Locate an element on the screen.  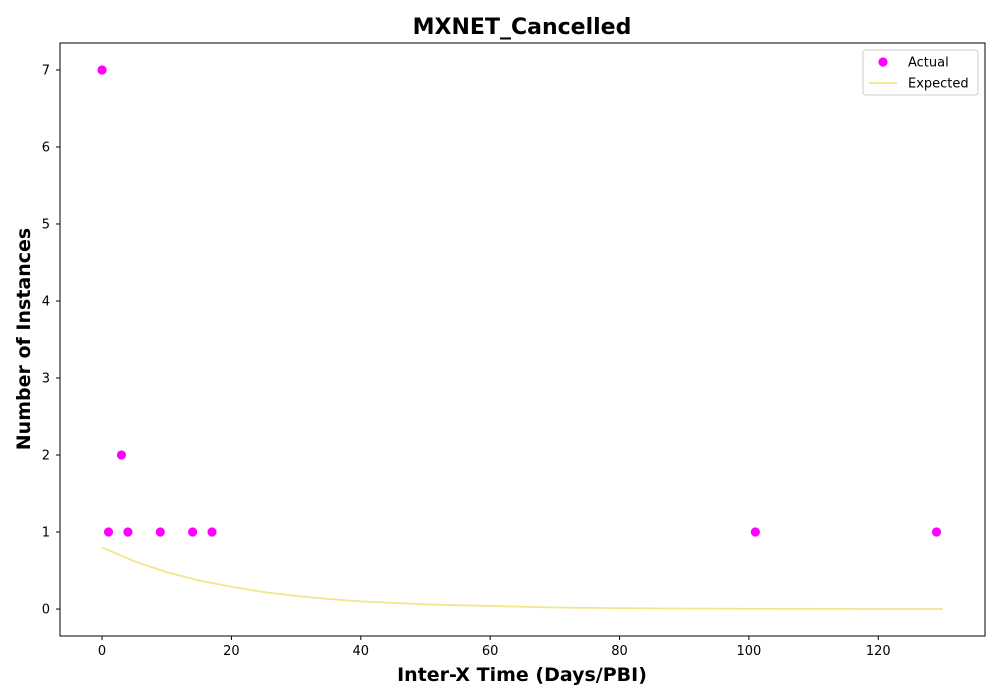
y-tick-label: 0 is located at coordinates (46, 610).